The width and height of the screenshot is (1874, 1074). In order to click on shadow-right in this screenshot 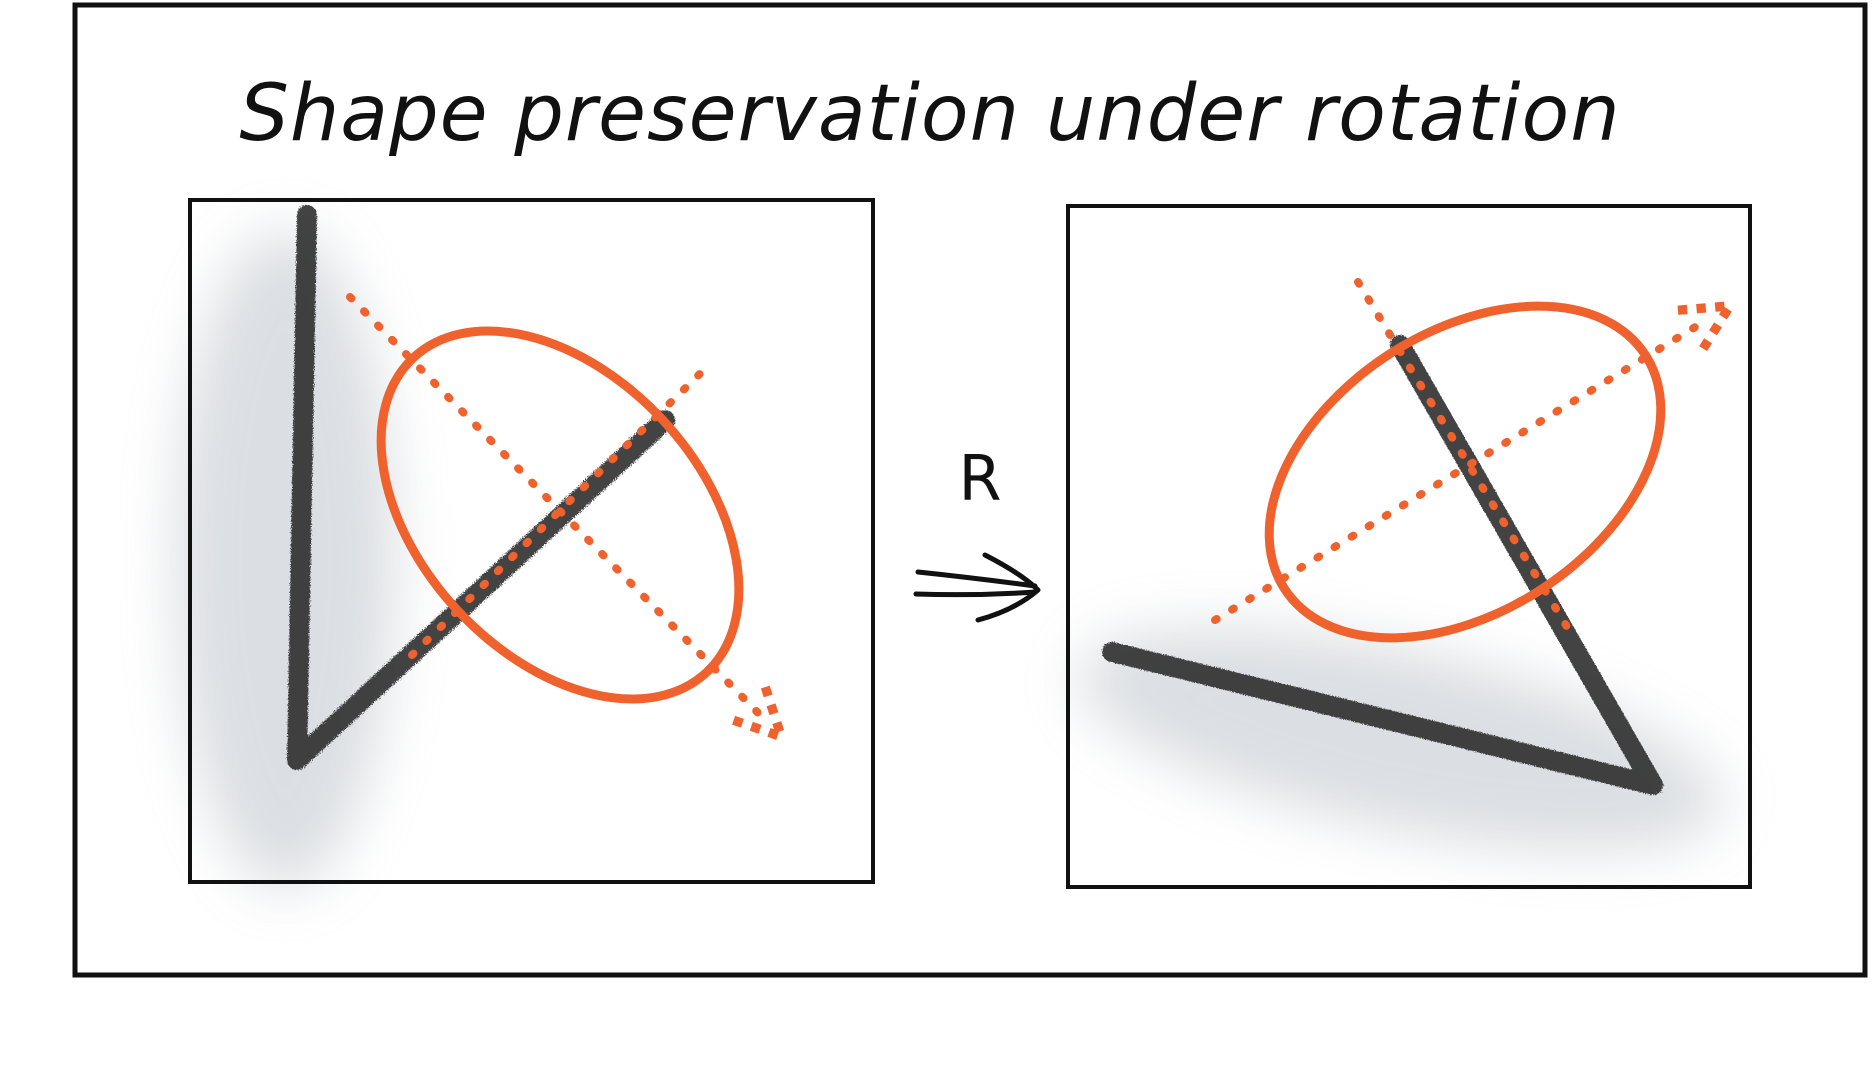, I will do `click(1400, 740)`.